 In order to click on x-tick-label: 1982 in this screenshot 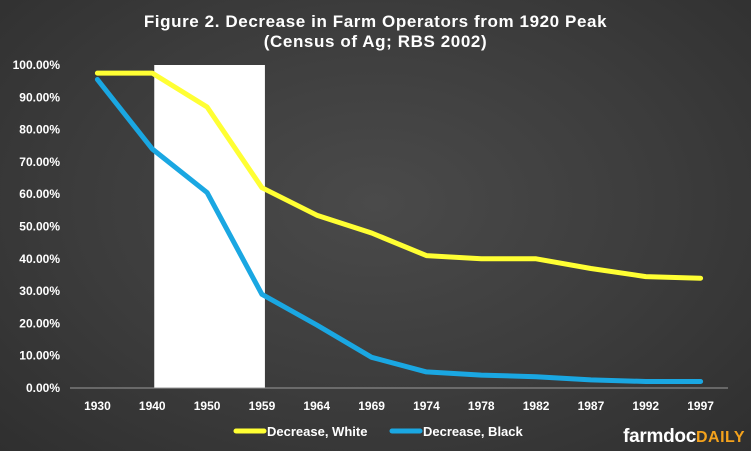, I will do `click(536, 406)`.